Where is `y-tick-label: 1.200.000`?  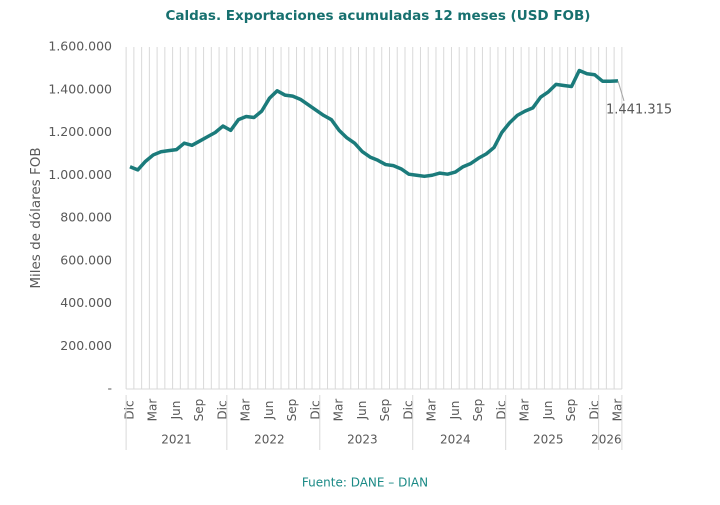 y-tick-label: 1.200.000 is located at coordinates (80, 131).